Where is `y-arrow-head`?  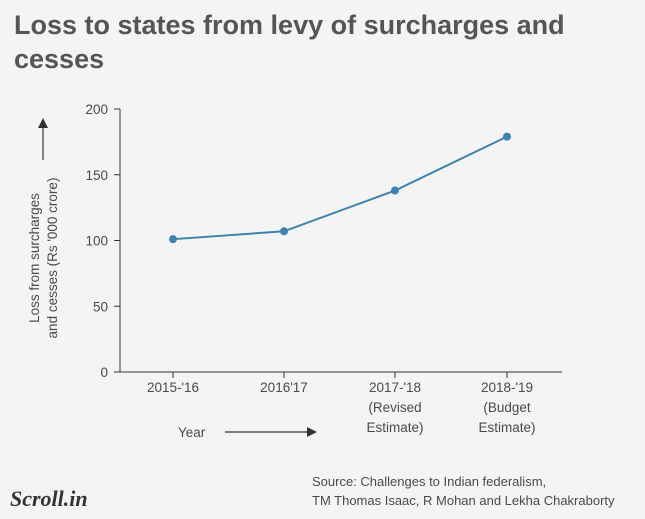 y-arrow-head is located at coordinates (43, 123).